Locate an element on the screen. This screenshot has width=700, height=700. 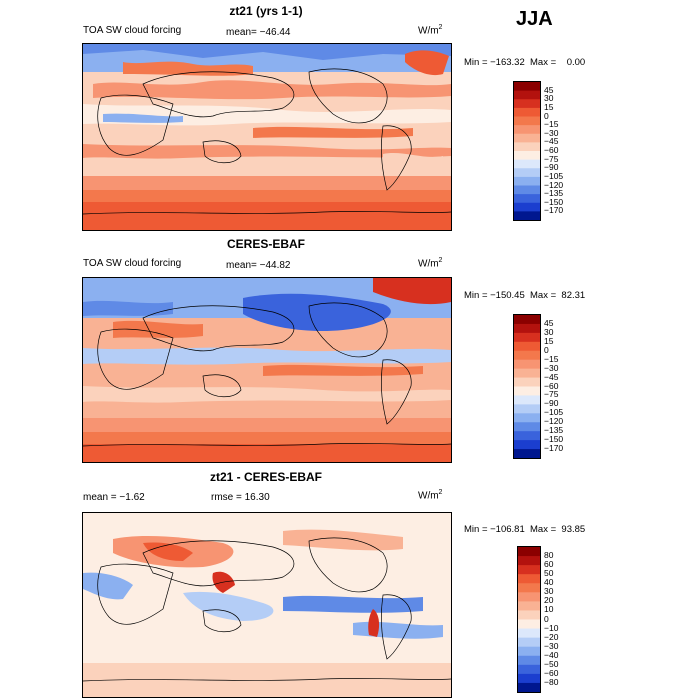
colorbar-tick-label: 60 is located at coordinates (549, 564).